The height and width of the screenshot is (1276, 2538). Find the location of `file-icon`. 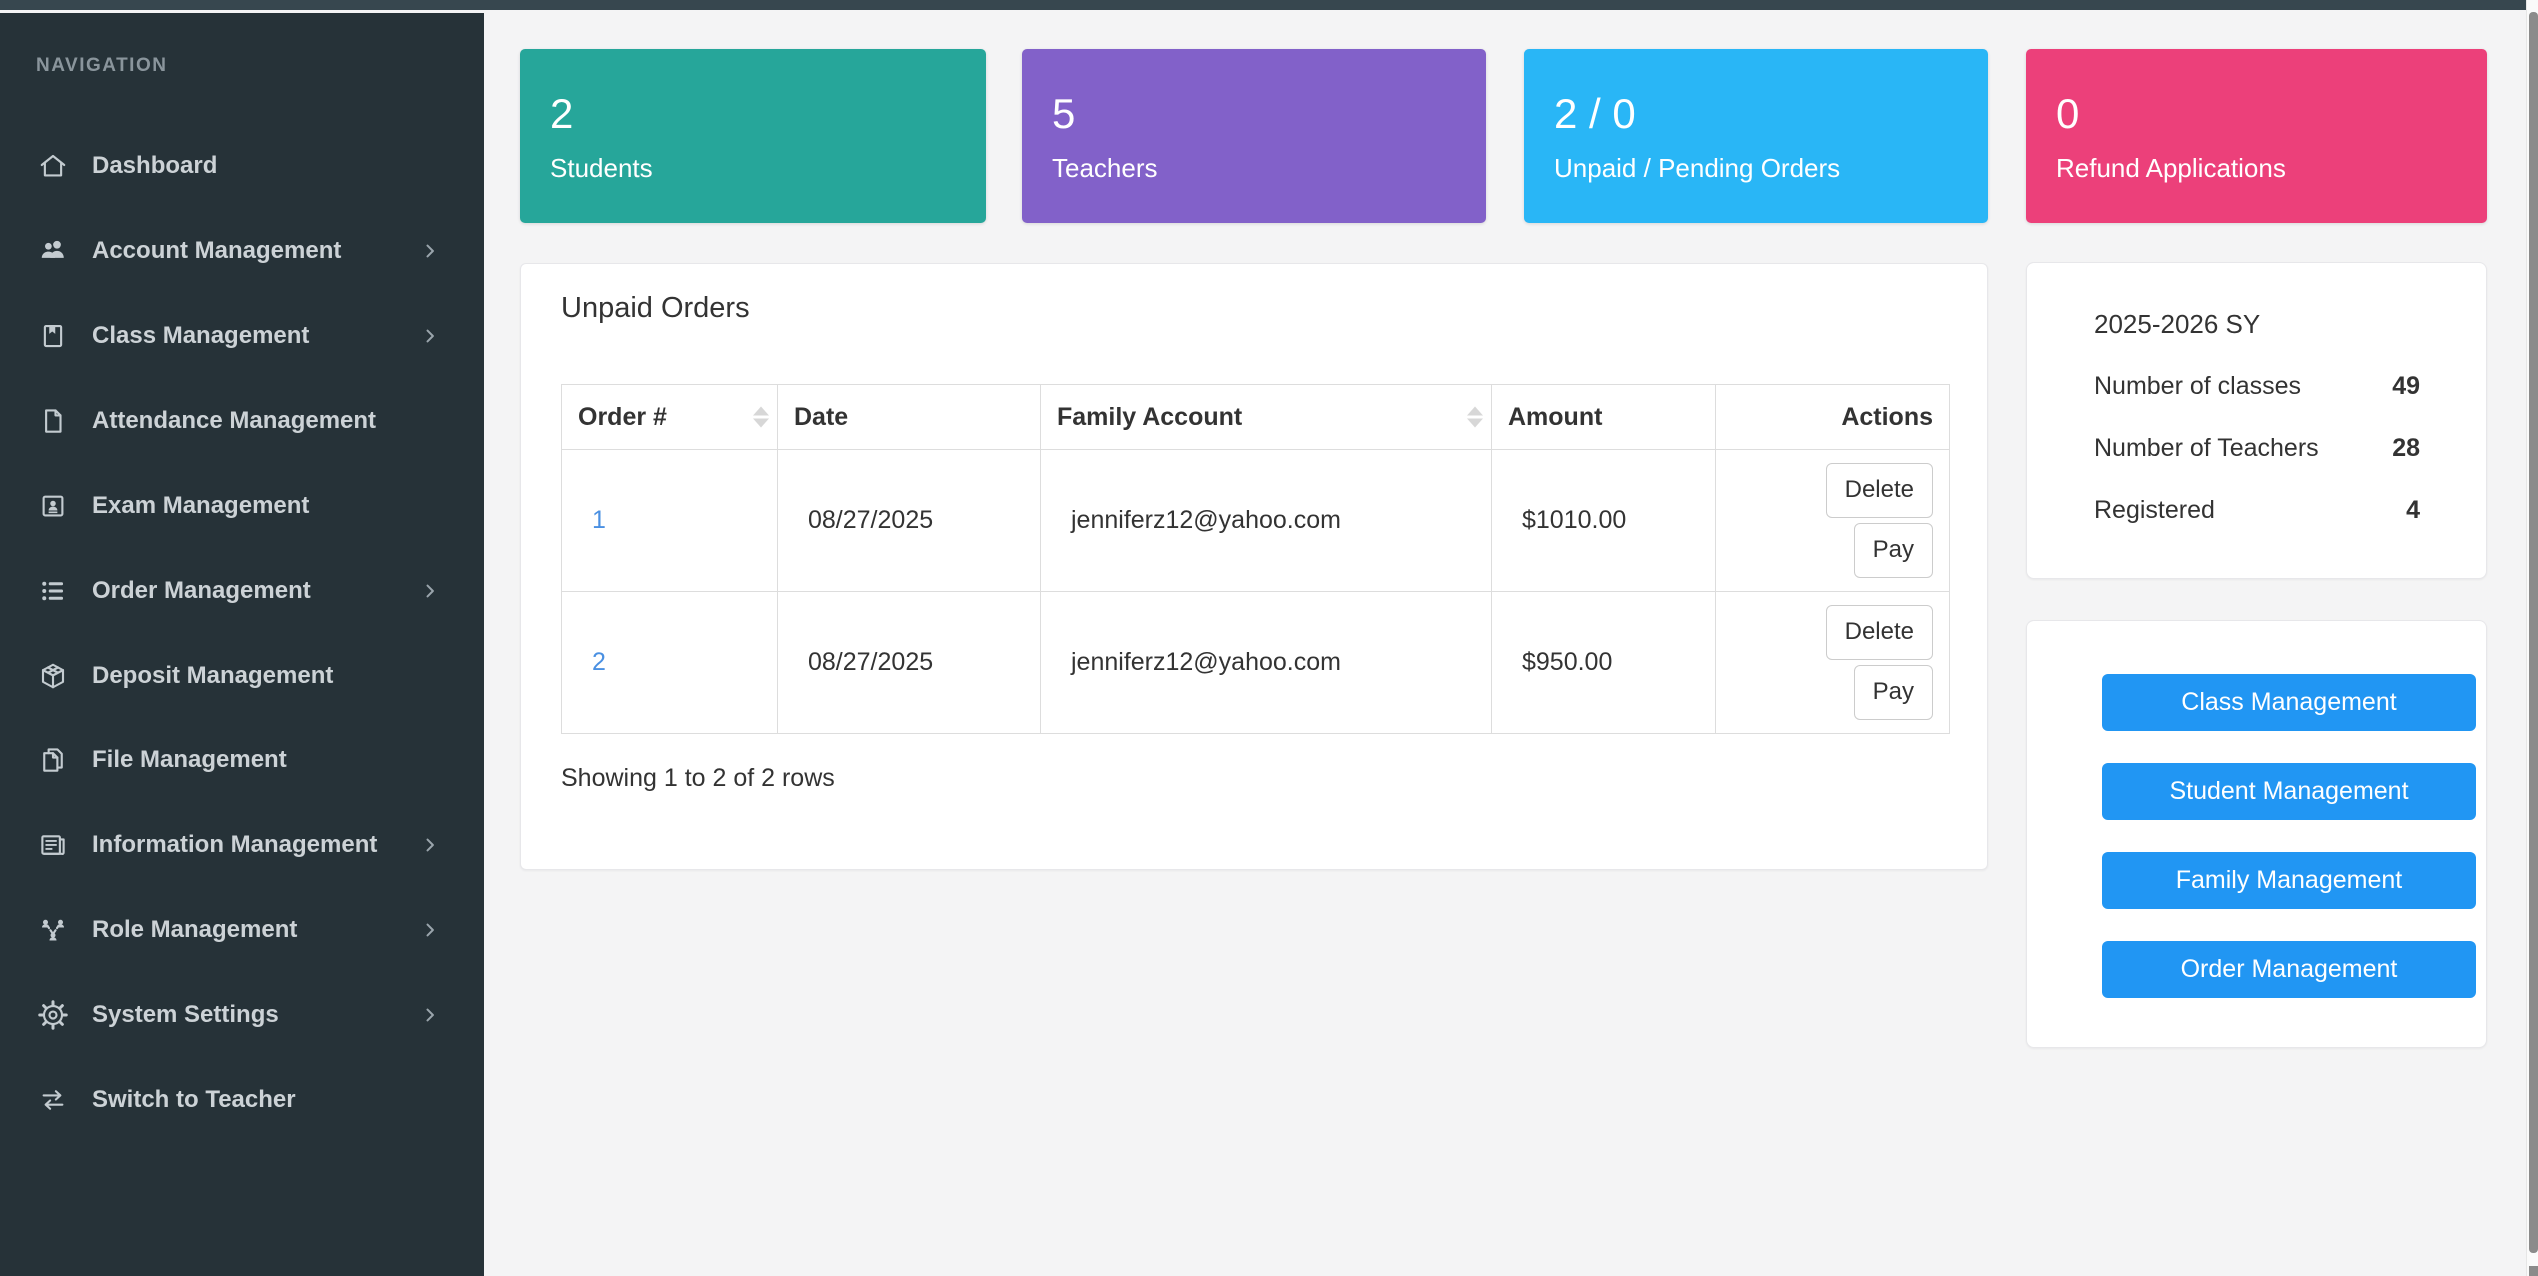

file-icon is located at coordinates (53, 421).